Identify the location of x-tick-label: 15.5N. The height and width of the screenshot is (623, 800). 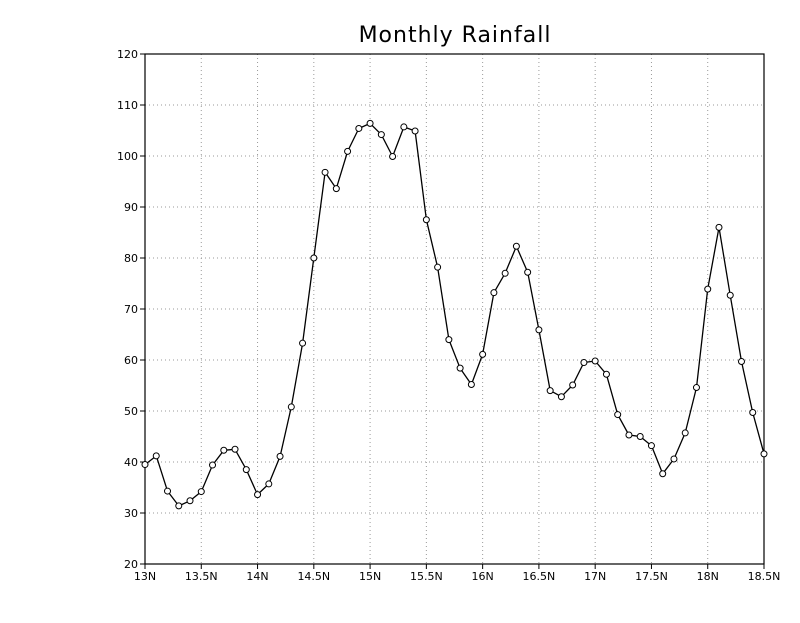
(426, 576).